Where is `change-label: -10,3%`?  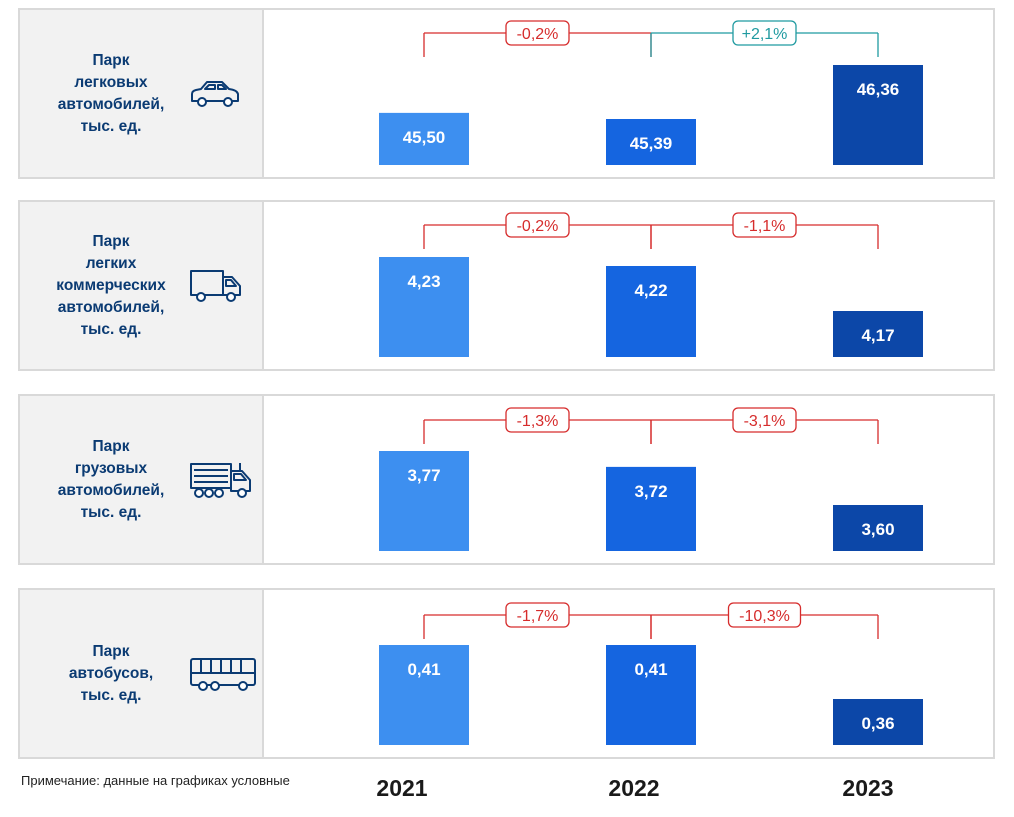 change-label: -10,3% is located at coordinates (764, 616).